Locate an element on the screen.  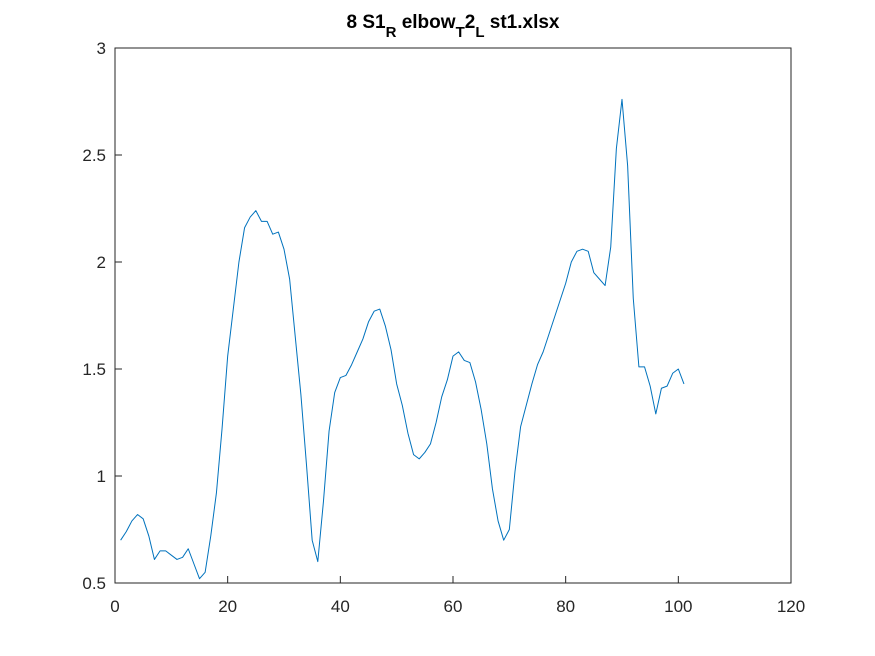
title-part: T is located at coordinates (460, 32).